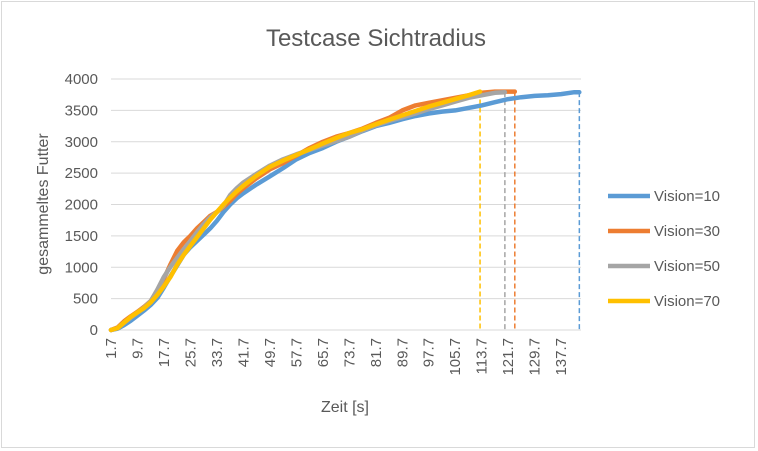  What do you see at coordinates (217, 352) in the screenshot?
I see `x-tick-label: 33.7` at bounding box center [217, 352].